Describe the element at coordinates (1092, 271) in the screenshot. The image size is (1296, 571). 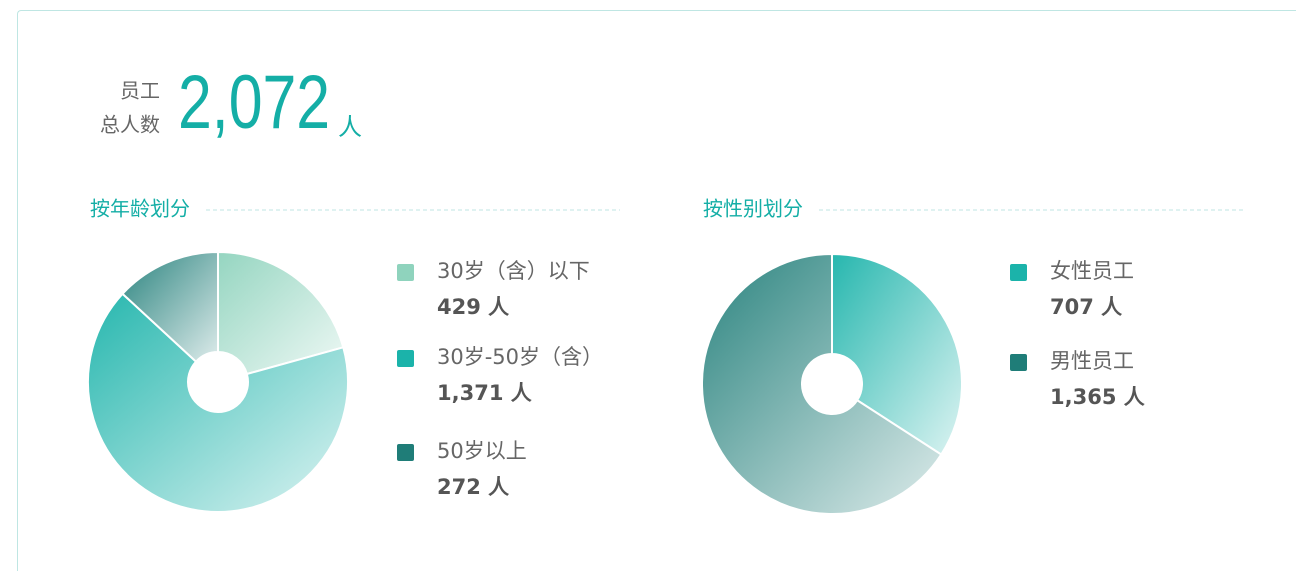
I see `legend-label: 女性员工` at that location.